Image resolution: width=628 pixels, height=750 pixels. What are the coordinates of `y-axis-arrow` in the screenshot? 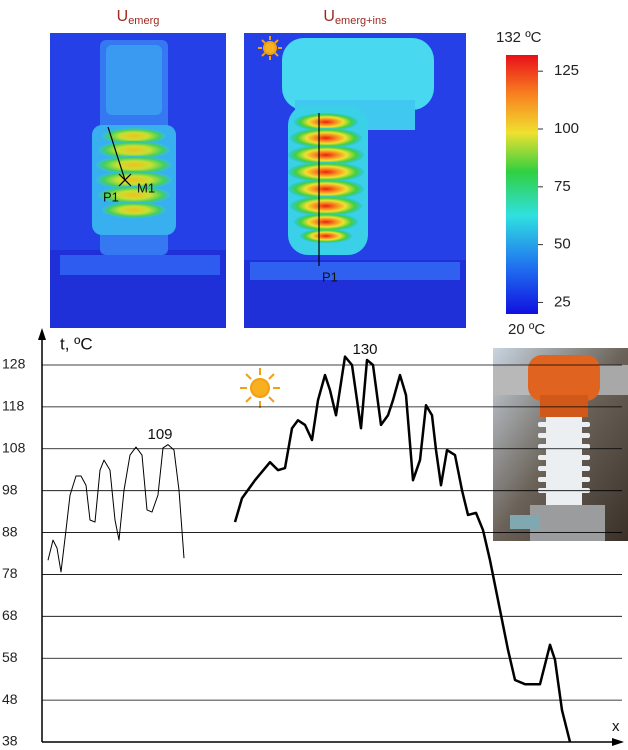 It's located at (42, 334).